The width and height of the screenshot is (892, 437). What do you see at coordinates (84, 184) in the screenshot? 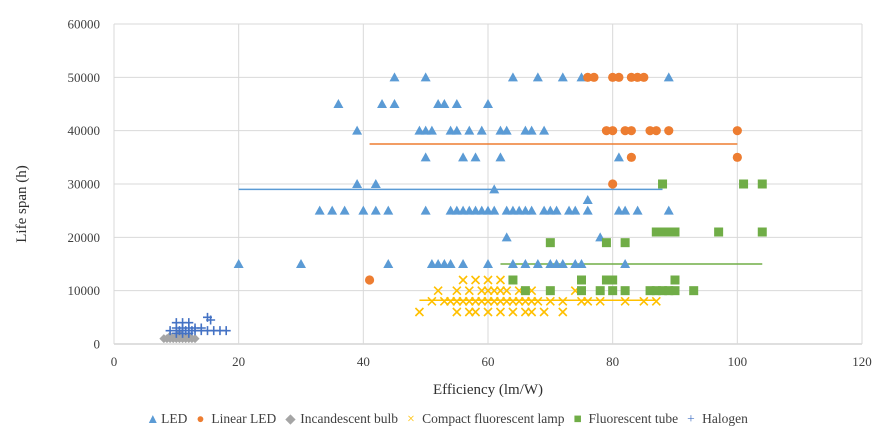
I see `y-tick-label: 30000` at bounding box center [84, 184].